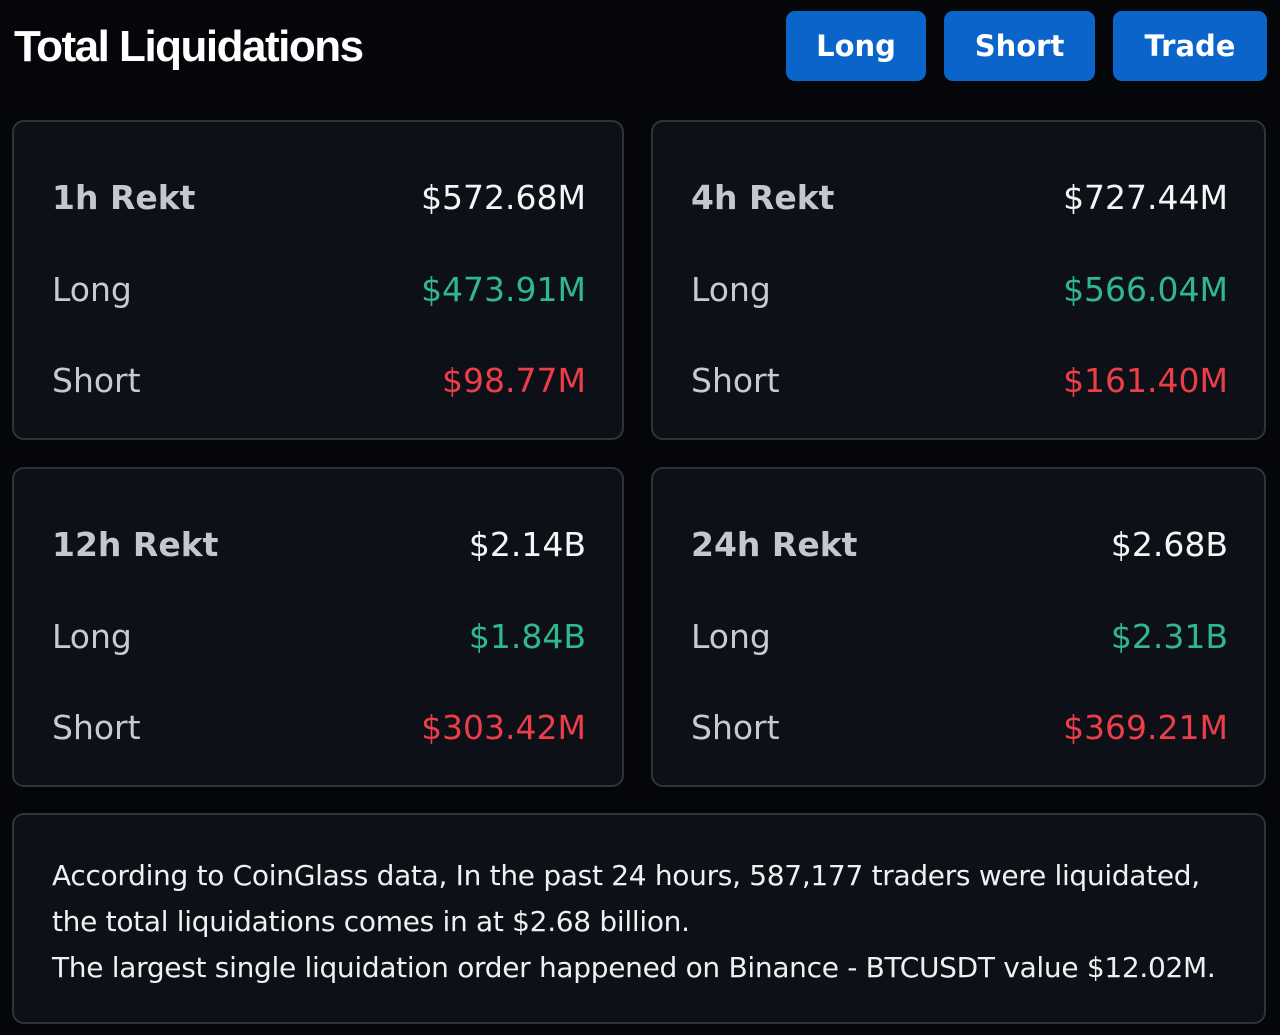 The width and height of the screenshot is (1280, 1035). Describe the element at coordinates (514, 380) in the screenshot. I see `short-value: $98.77M` at that location.